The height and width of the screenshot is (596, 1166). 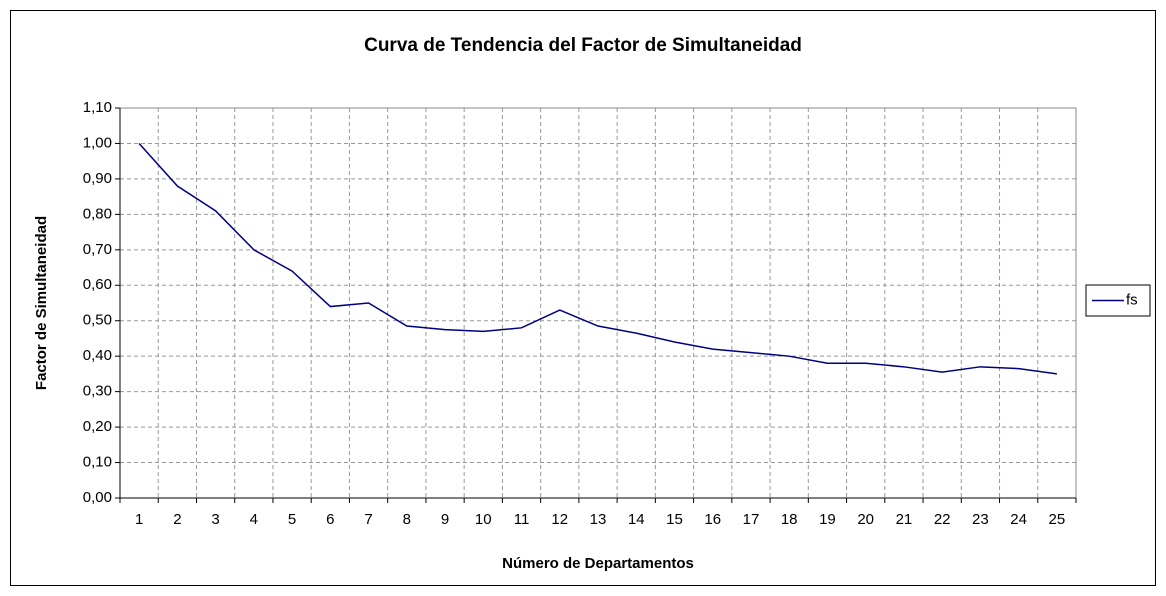 I want to click on x-tick-label: 6, so click(x=330, y=519).